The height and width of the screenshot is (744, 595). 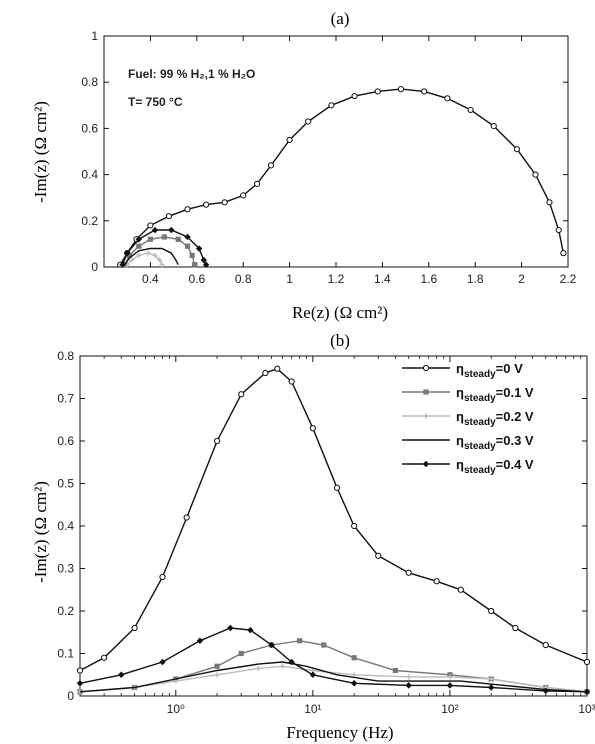 I want to click on x-tick-label: 1.8, so click(x=475, y=279).